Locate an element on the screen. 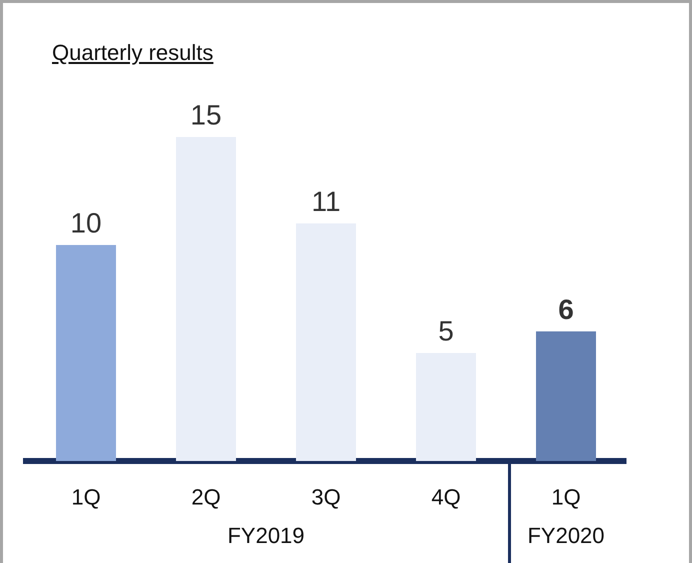 This screenshot has height=563, width=692. x-tick-label: 2Q is located at coordinates (206, 497).